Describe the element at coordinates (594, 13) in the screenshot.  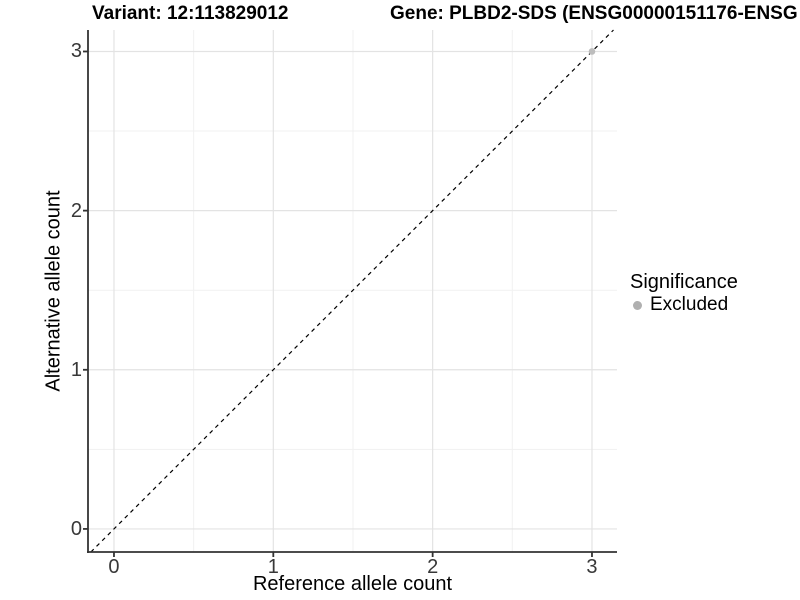
I see `plot-title-gene: Gene: PLBD2-SDS (ENSG00000151176-ENSG` at that location.